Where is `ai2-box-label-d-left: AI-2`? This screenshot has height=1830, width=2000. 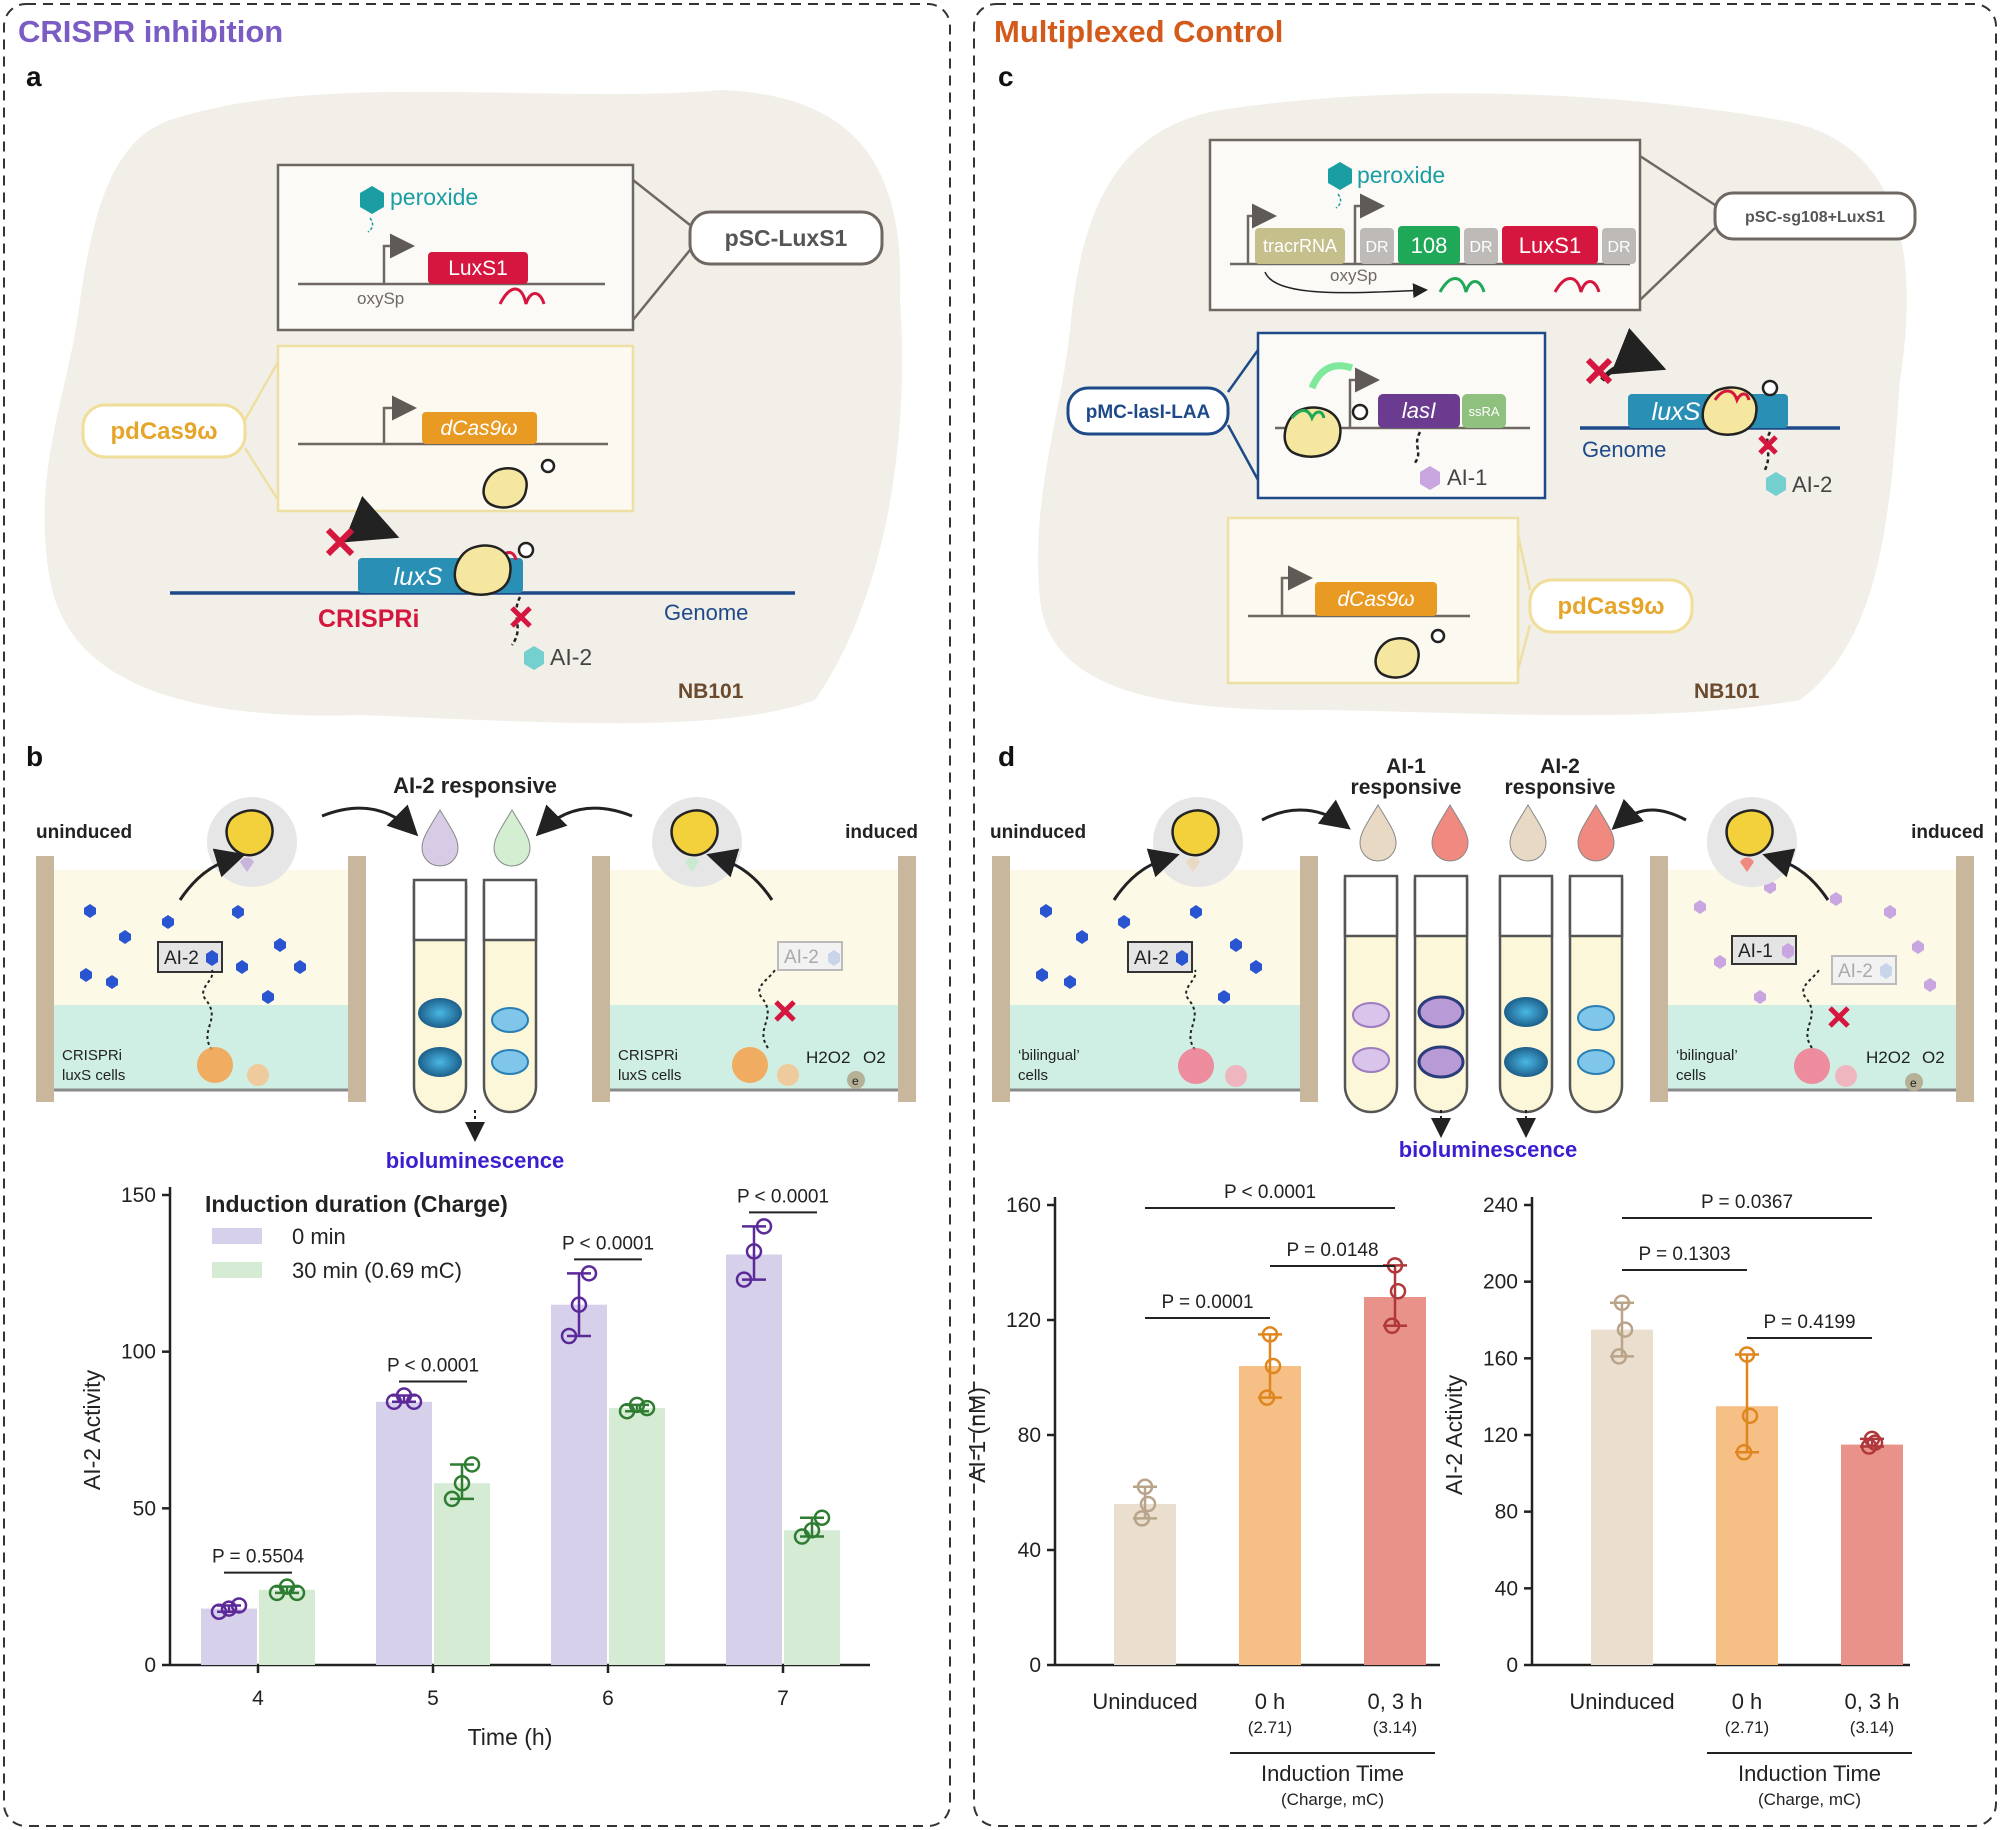
ai2-box-label-d-left: AI-2 is located at coordinates (1151, 958).